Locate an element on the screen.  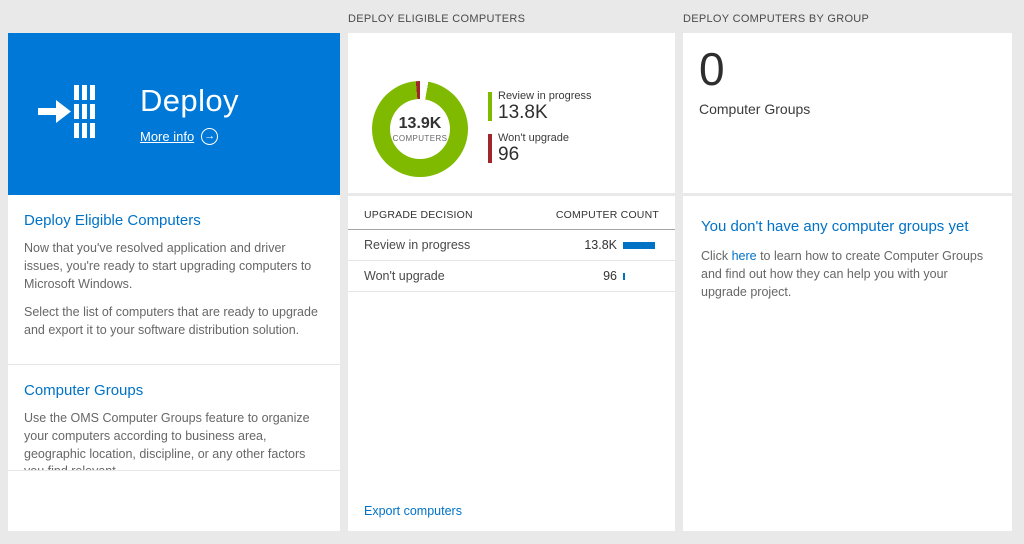
legend-item-review-in-progress: Review in progress 13.8K is located at coordinates (540, 107).